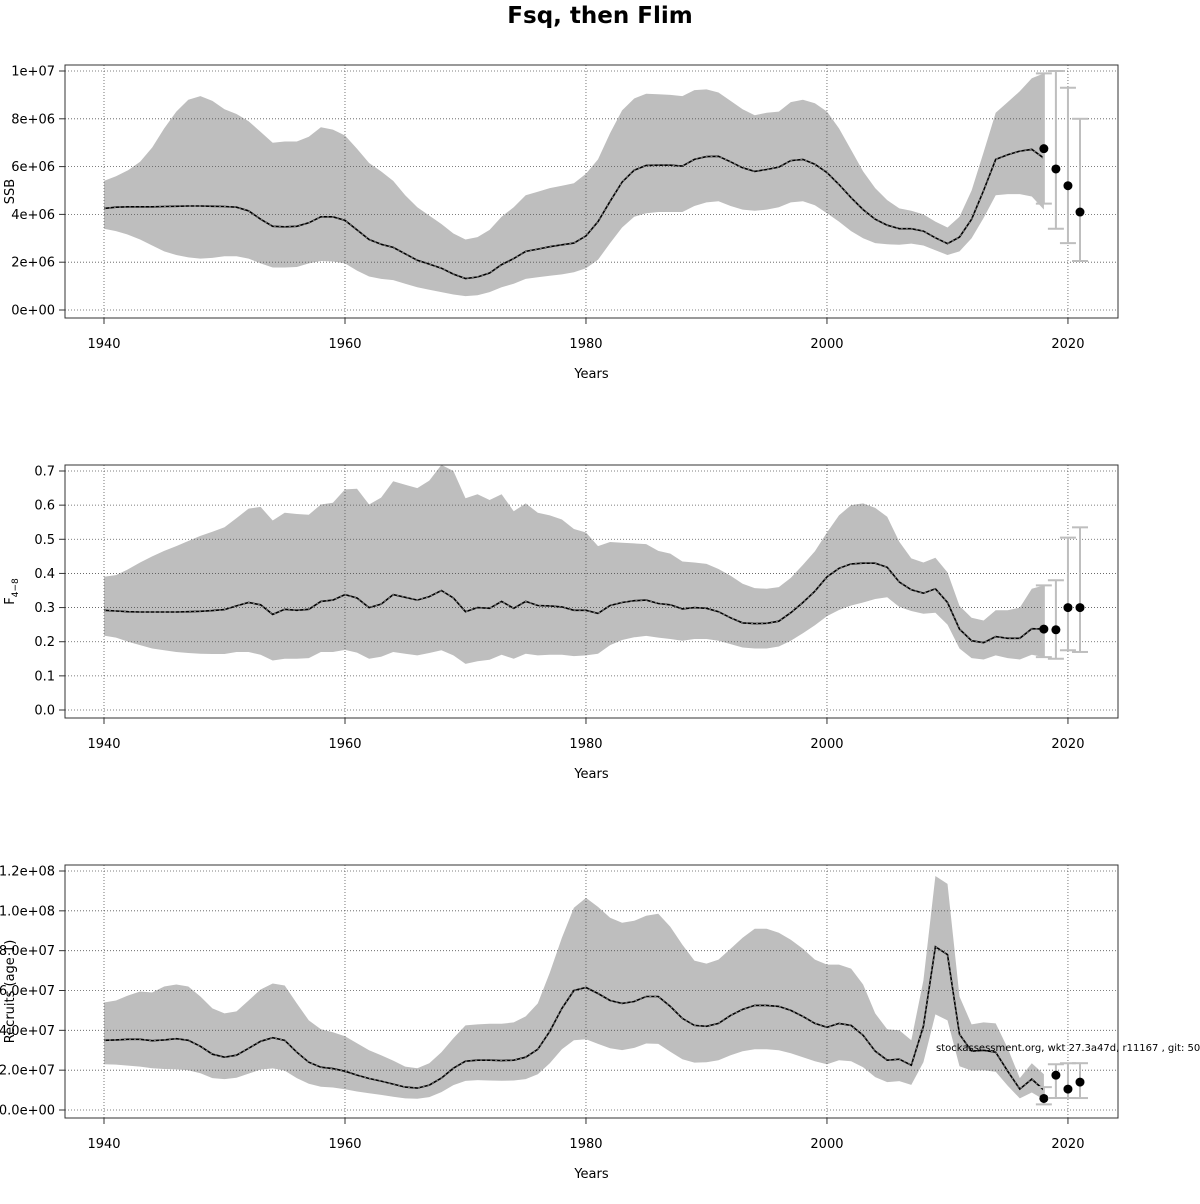 The height and width of the screenshot is (1204, 1200). What do you see at coordinates (44, 574) in the screenshot?
I see `y-tick-label: 0.4` at bounding box center [44, 574].